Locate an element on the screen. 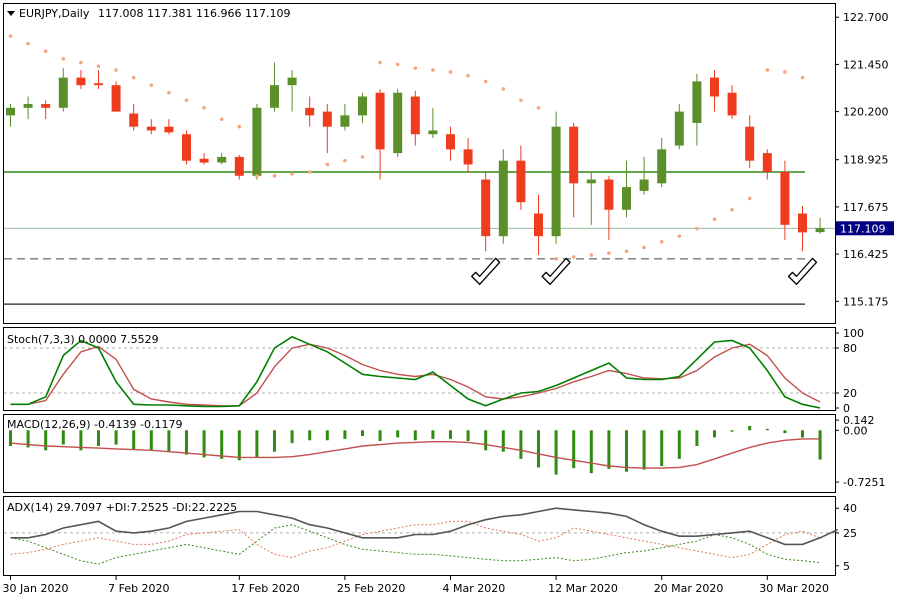 Image resolution: width=900 pixels, height=600 pixels. axis-tick-label: 122.700 is located at coordinates (866, 17).